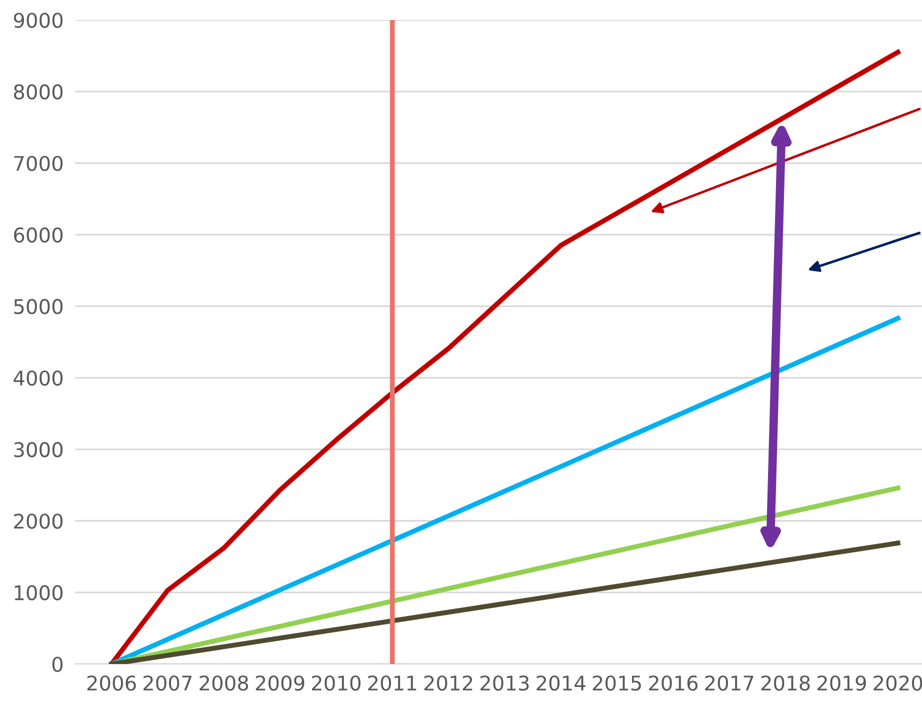 The width and height of the screenshot is (922, 706). I want to click on x-tick-label: 2010, so click(336, 683).